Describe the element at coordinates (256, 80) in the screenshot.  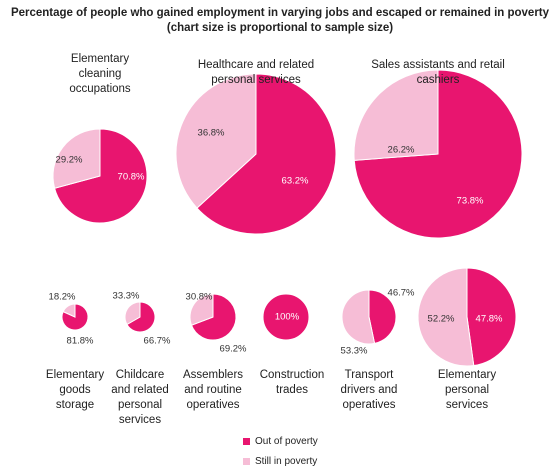
I see `pie-category-label-line: personal services` at that location.